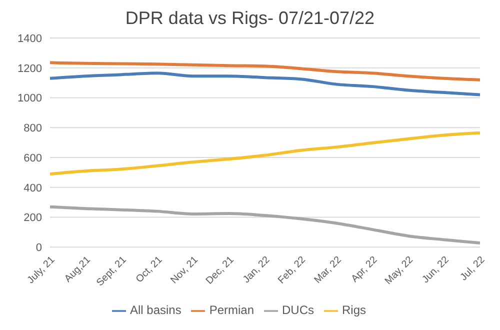 Image resolution: width=500 pixels, height=330 pixels. What do you see at coordinates (354, 310) in the screenshot?
I see `legend-label: Rigs` at bounding box center [354, 310].